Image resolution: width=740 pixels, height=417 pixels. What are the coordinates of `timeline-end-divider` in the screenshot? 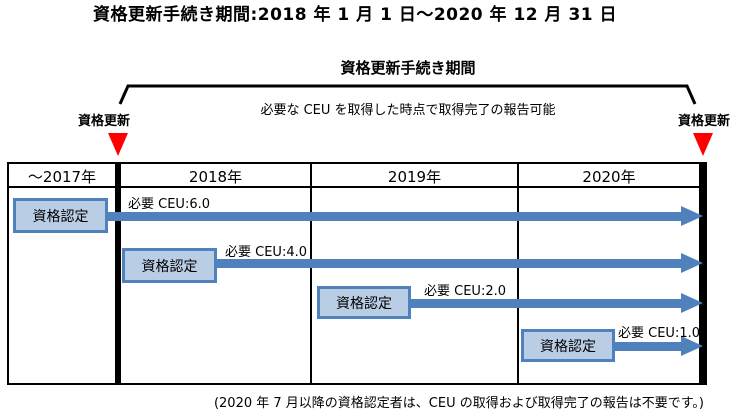 It's located at (703, 273).